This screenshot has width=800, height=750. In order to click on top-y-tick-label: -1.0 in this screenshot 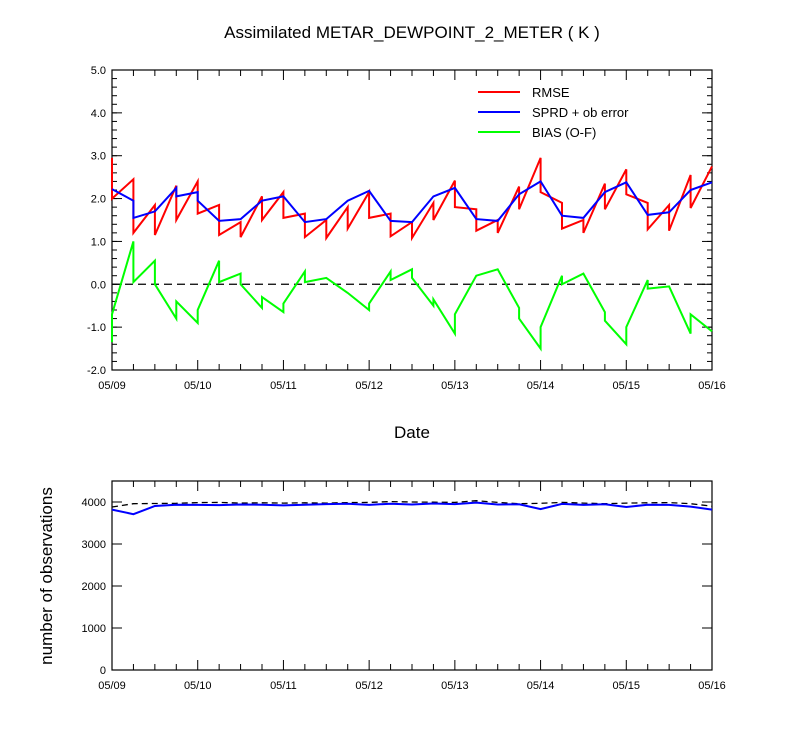, I will do `click(96, 328)`.